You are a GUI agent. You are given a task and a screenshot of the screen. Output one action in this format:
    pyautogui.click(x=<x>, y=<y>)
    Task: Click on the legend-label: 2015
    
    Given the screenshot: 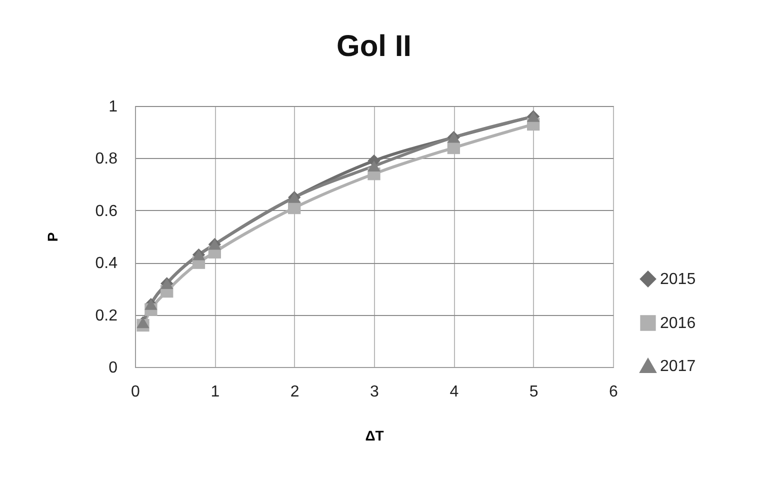 What is the action you would take?
    pyautogui.click(x=678, y=279)
    